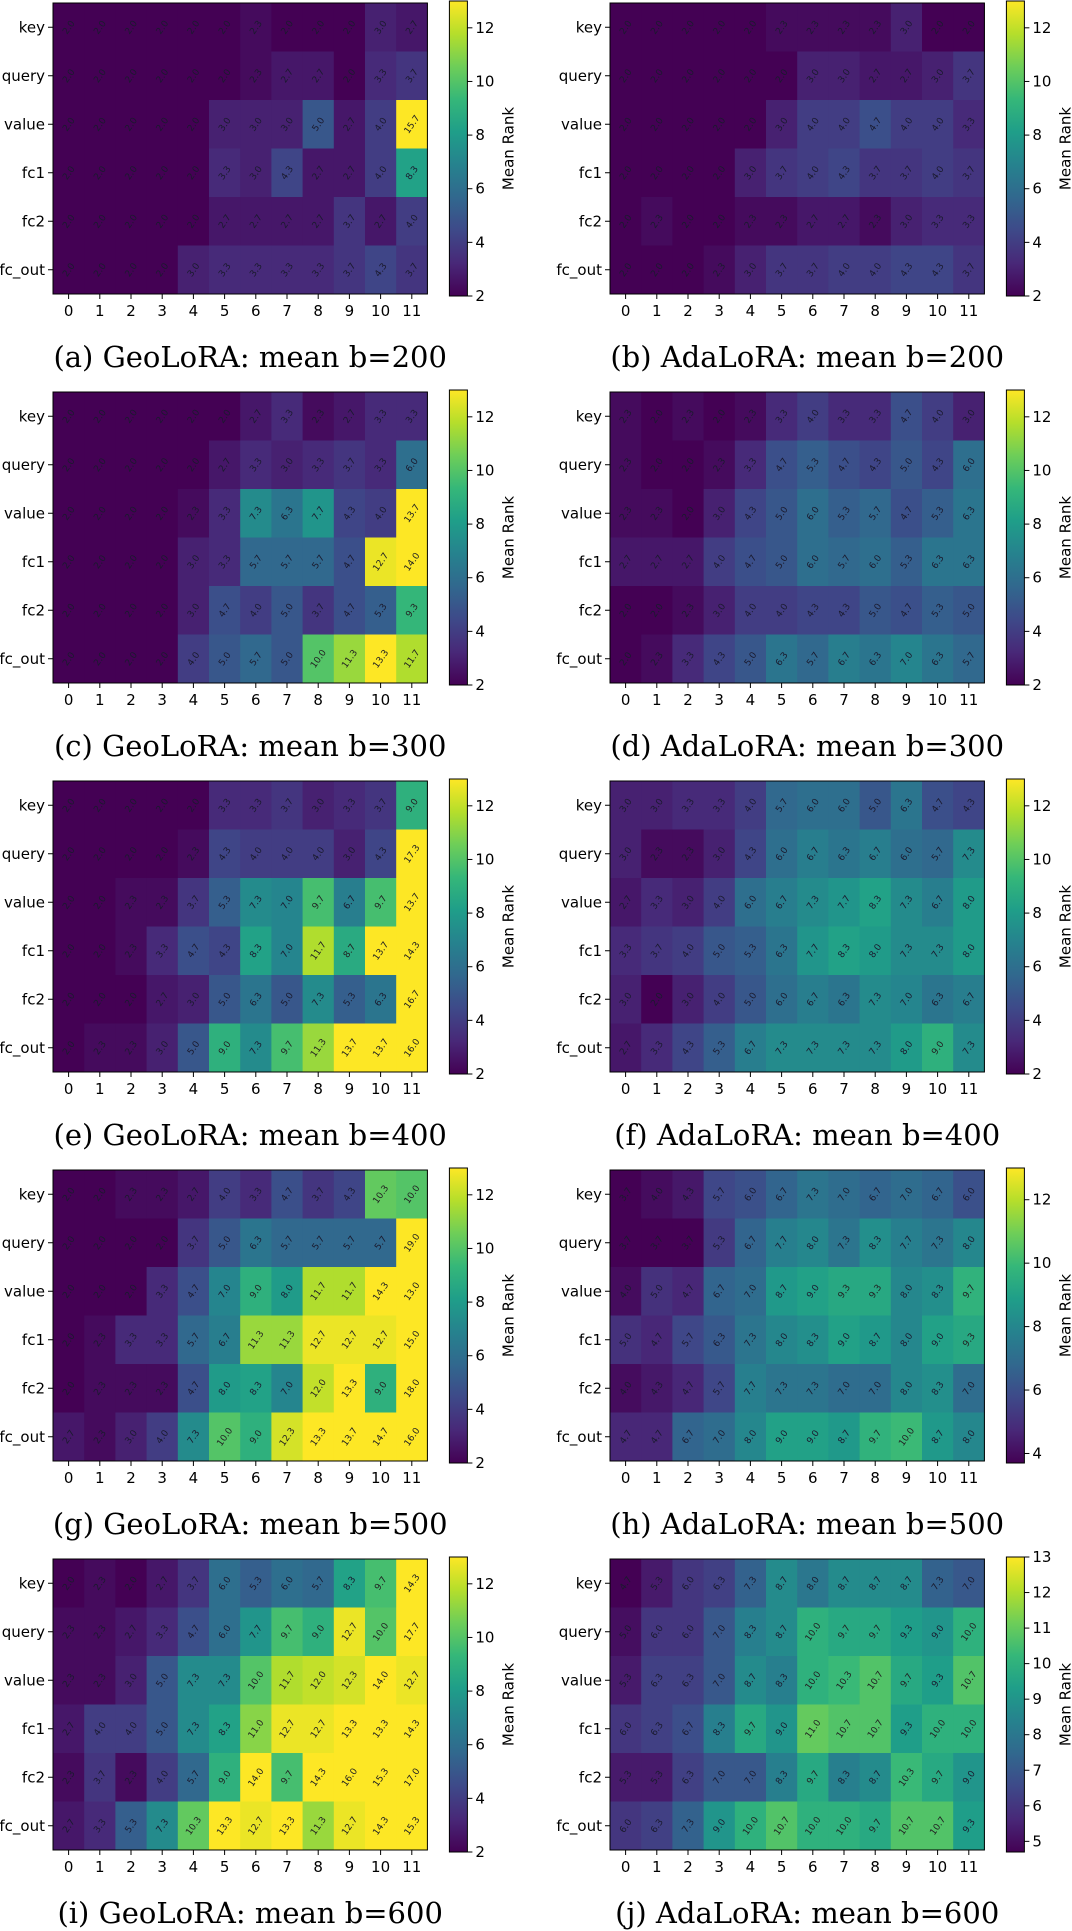  Describe the element at coordinates (162, 1089) in the screenshot. I see `x-tick-label: 3` at that location.